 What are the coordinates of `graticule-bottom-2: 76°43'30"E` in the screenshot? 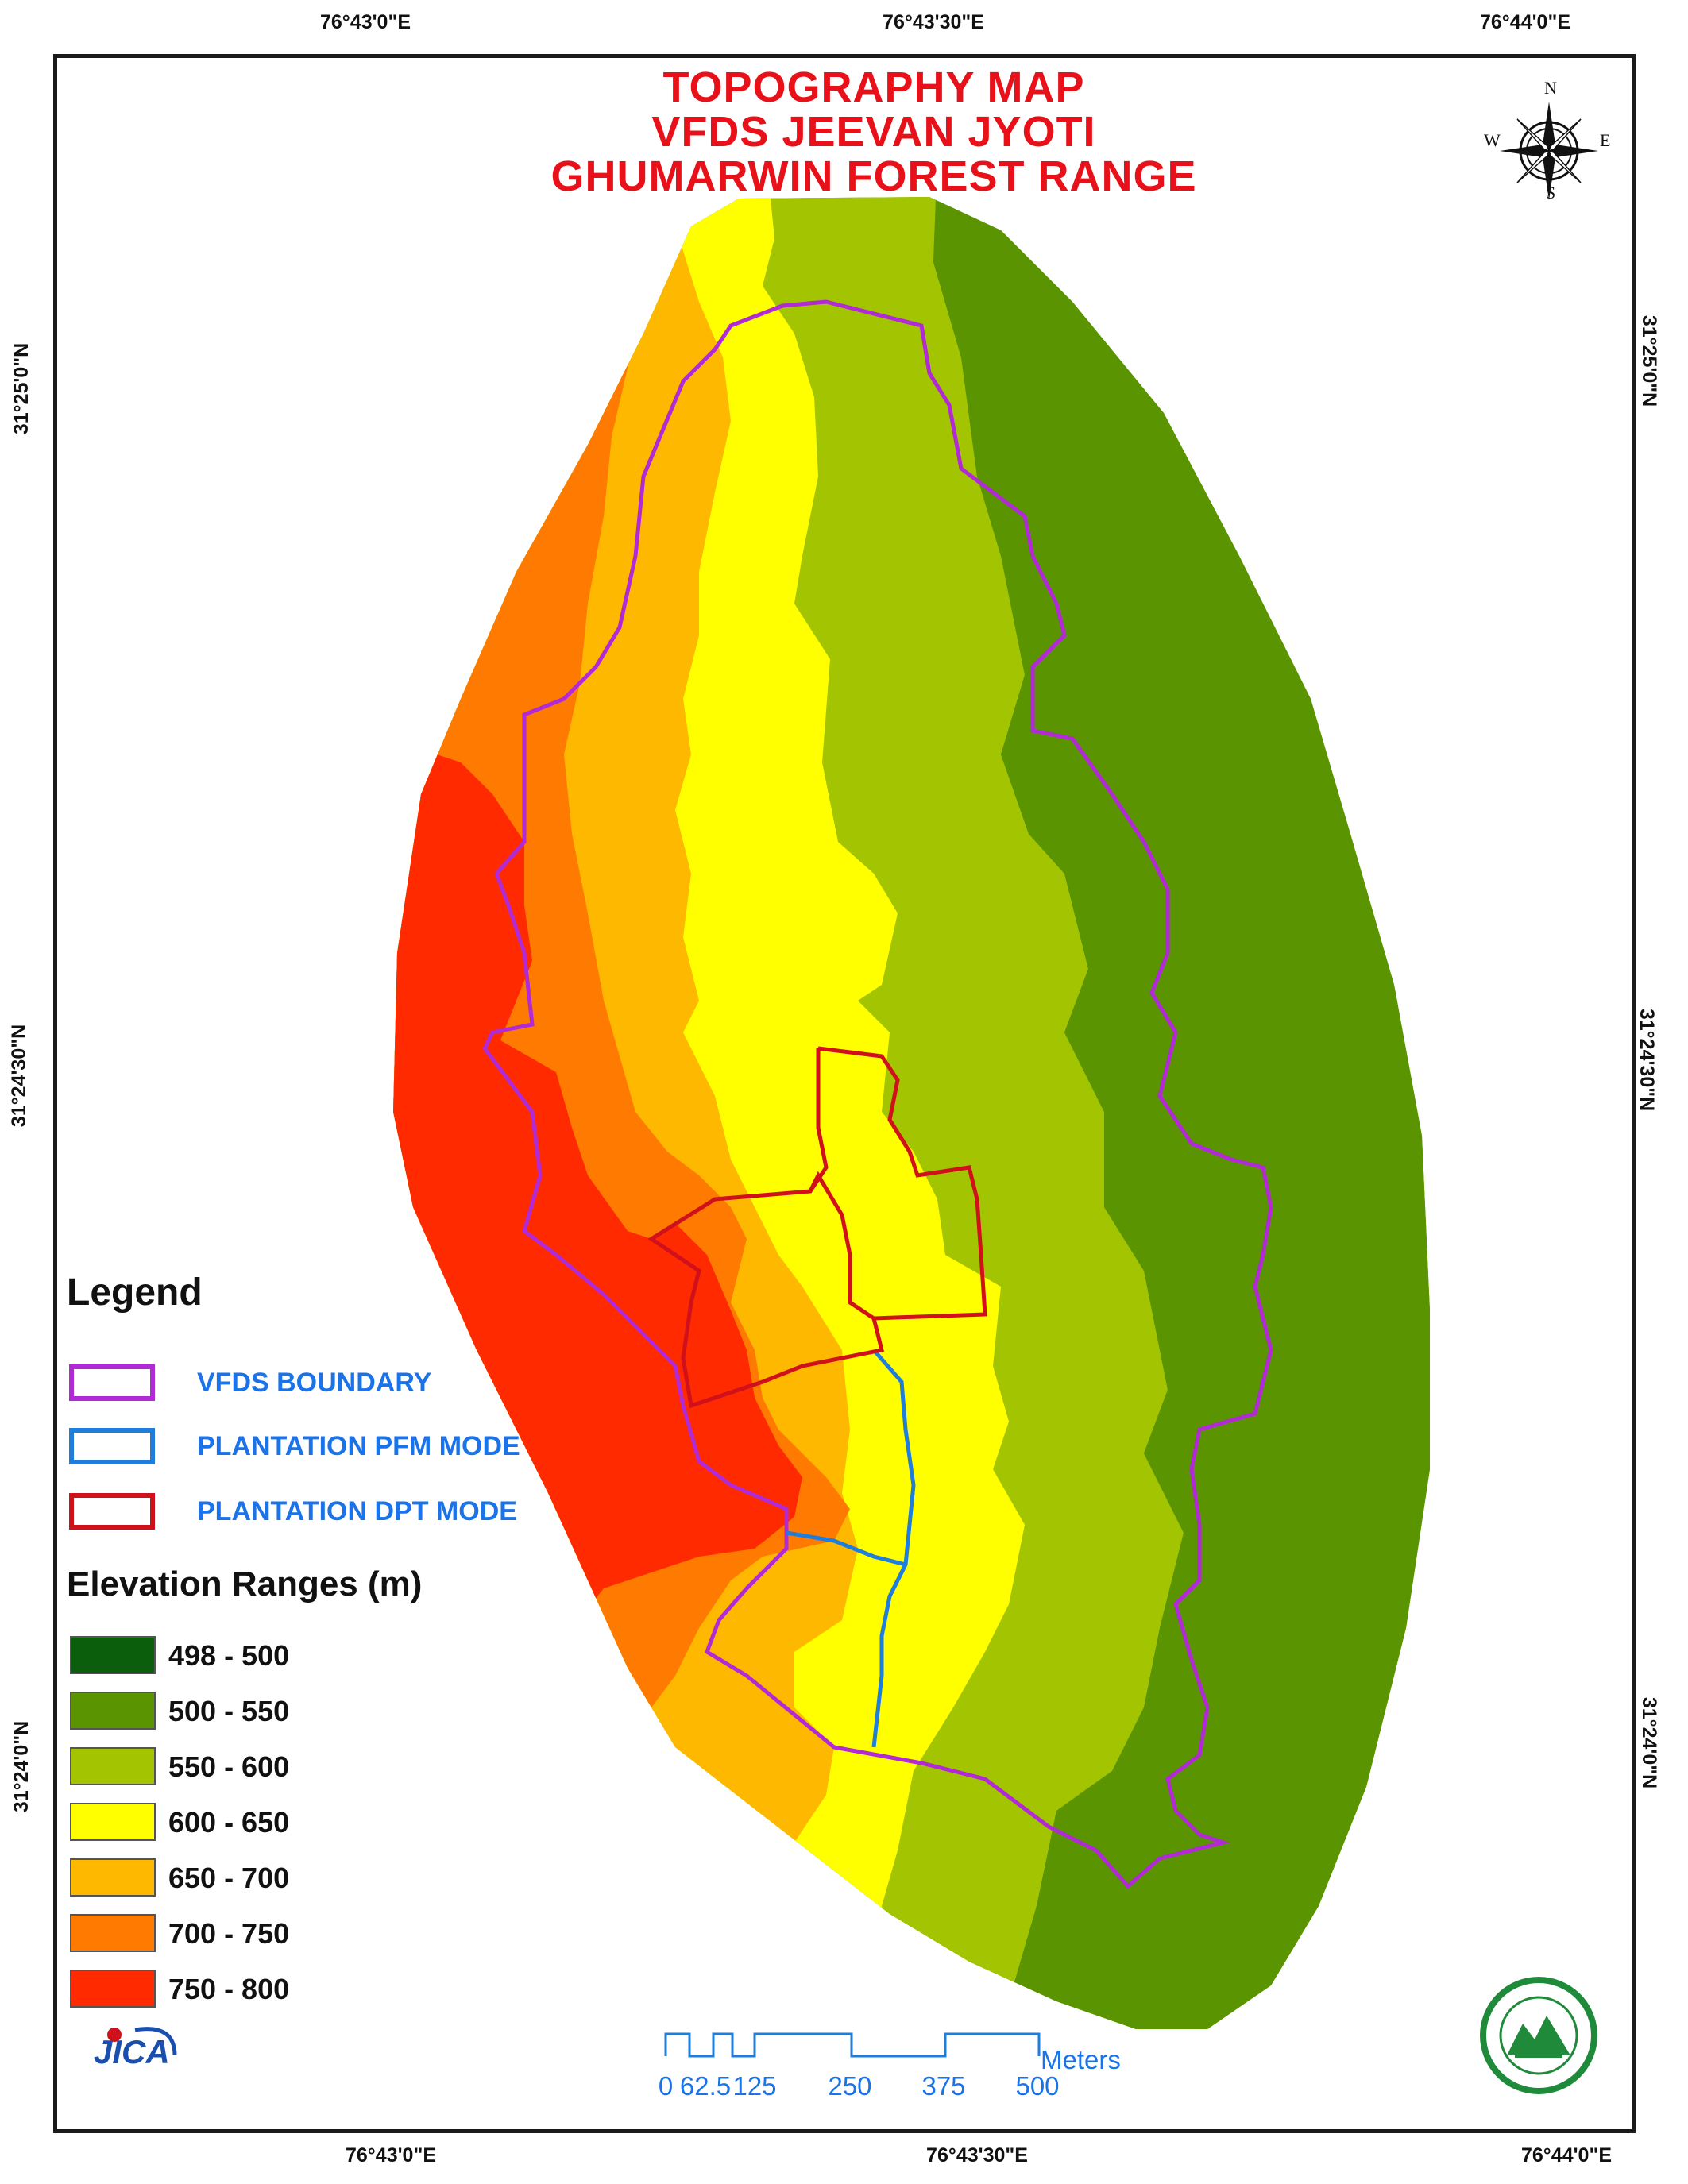 It's located at (977, 2155).